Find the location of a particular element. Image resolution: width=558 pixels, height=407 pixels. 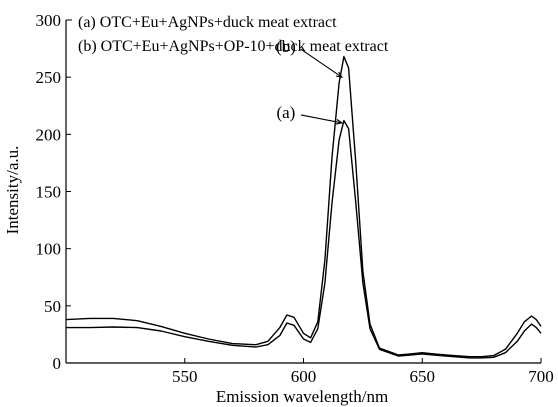

y-axis-label: Intensity/a.u. is located at coordinates (12, 190).